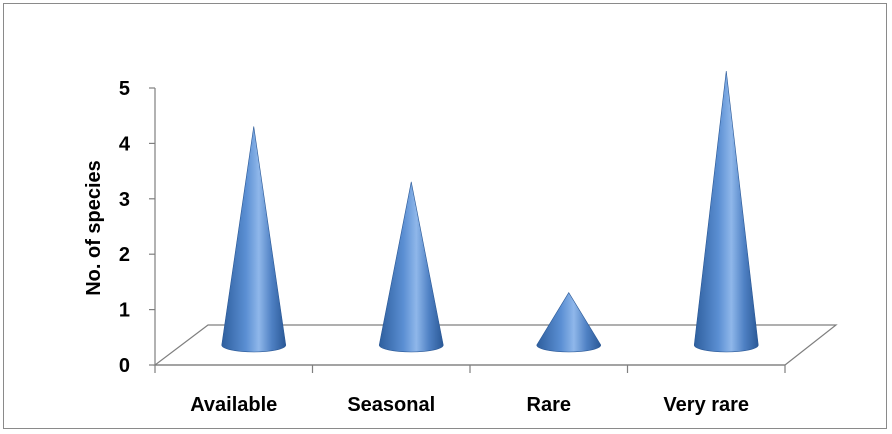  What do you see at coordinates (124, 255) in the screenshot?
I see `y-tick-label: 2` at bounding box center [124, 255].